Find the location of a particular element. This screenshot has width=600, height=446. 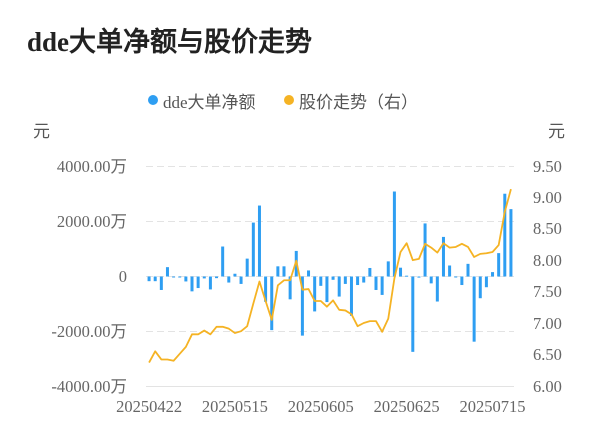

legend-item-price-trend: 股价走势（右） is located at coordinates (351, 101).